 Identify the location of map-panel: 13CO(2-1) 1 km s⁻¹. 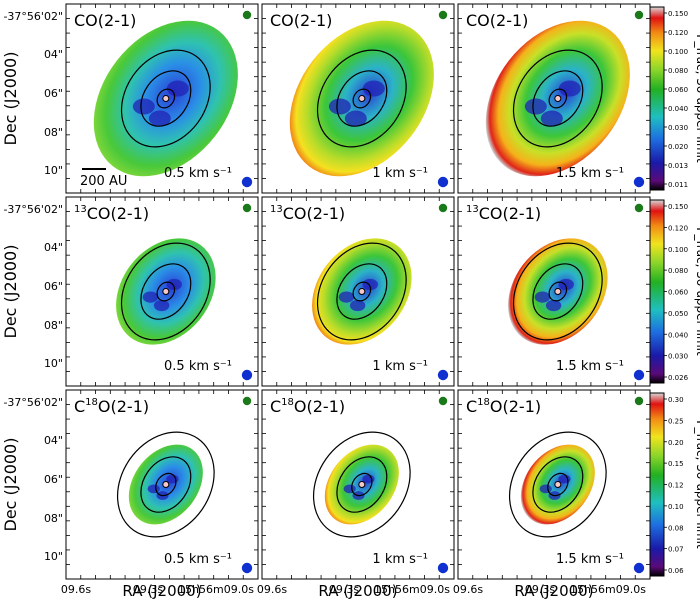
(358, 291).